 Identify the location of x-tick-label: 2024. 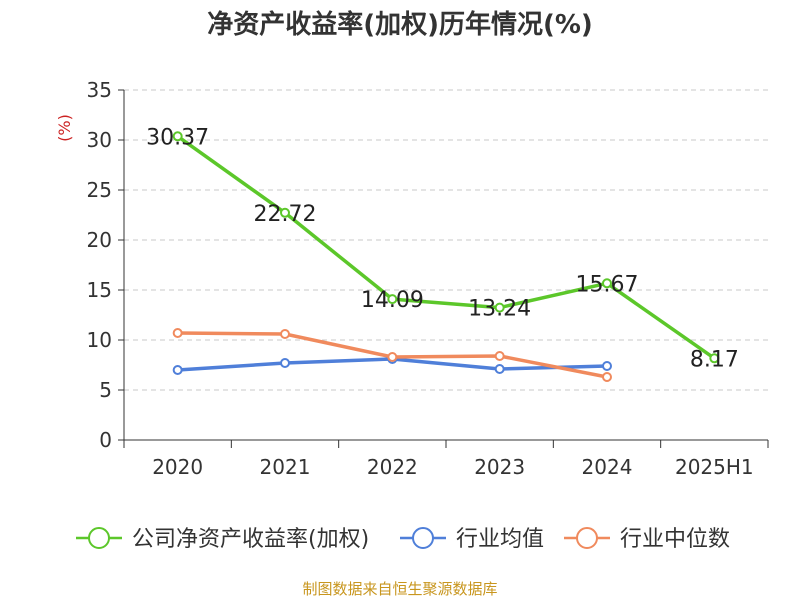
(607, 467).